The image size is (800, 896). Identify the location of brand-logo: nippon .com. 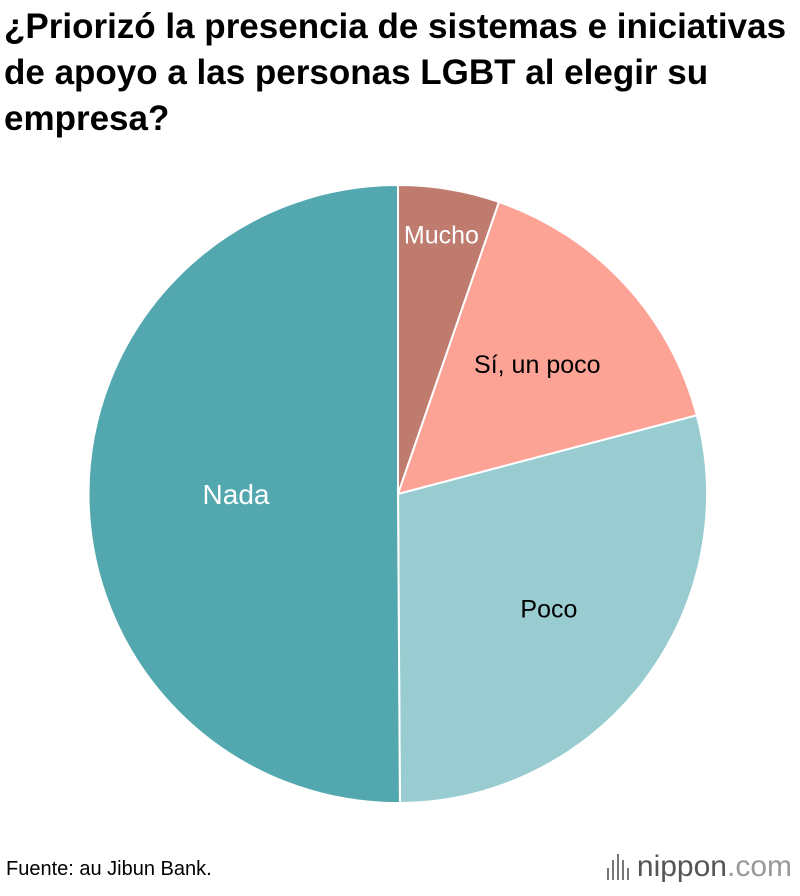
(699, 867).